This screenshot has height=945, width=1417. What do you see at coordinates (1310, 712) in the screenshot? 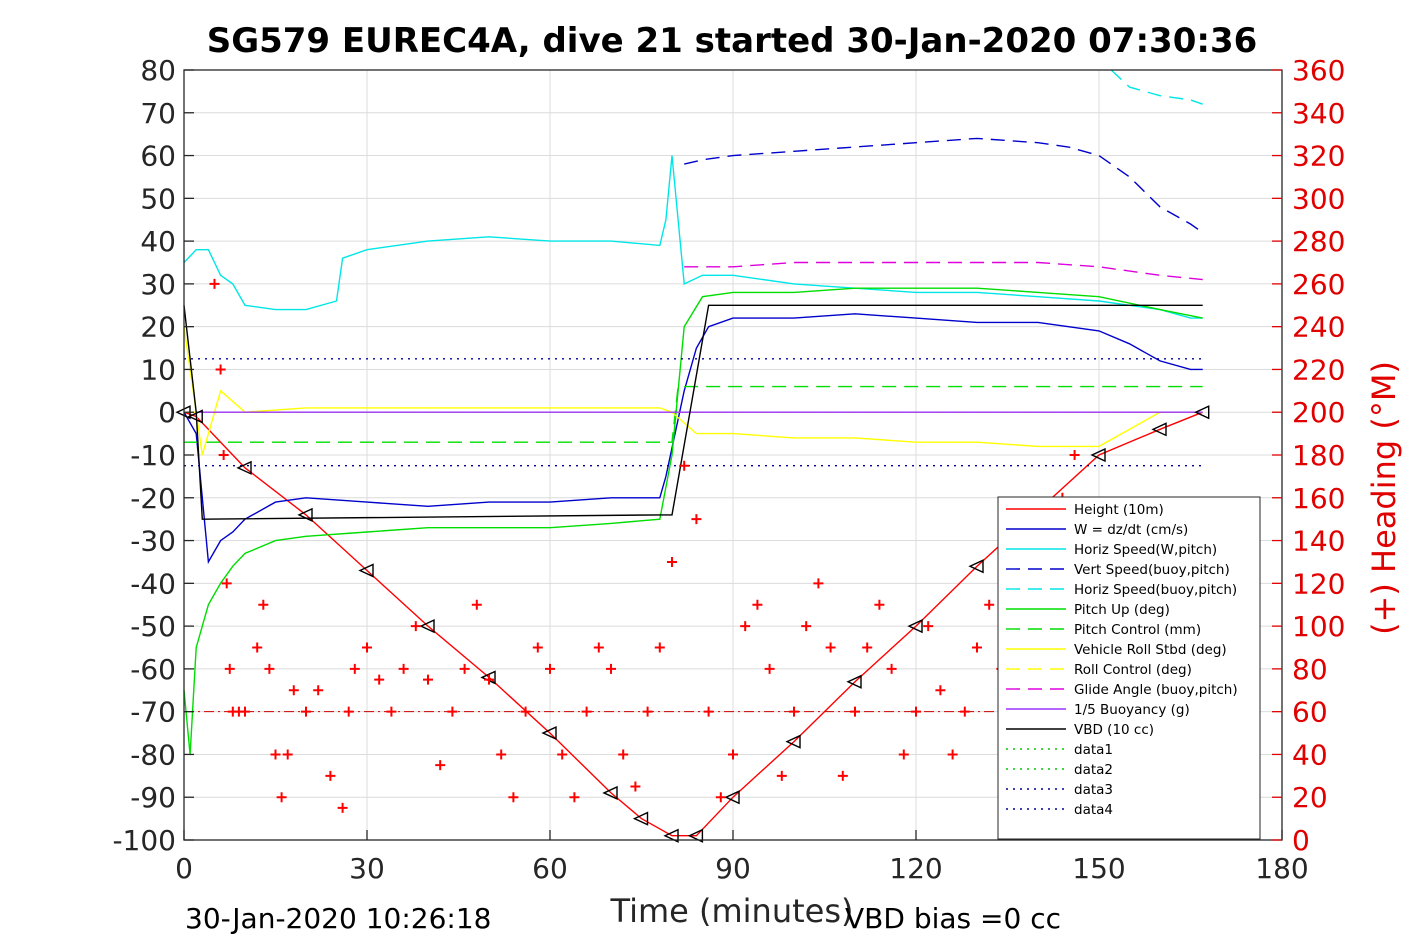
I see `right-tick-label: 60` at bounding box center [1310, 712].